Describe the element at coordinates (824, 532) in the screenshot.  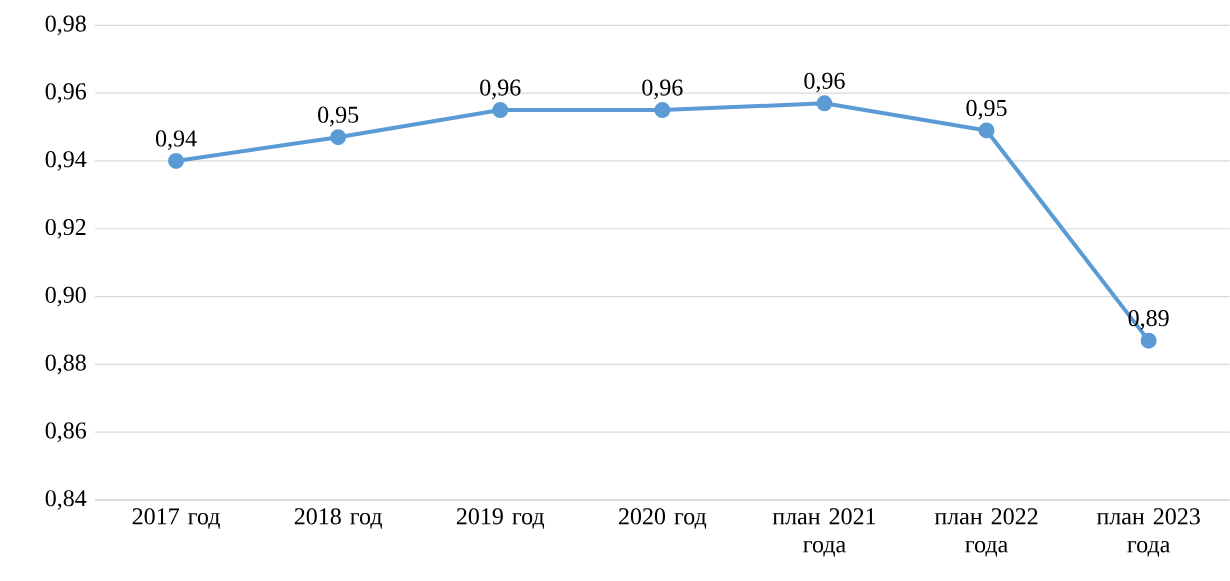
I see `x-tick-label: план 2021 года` at that location.